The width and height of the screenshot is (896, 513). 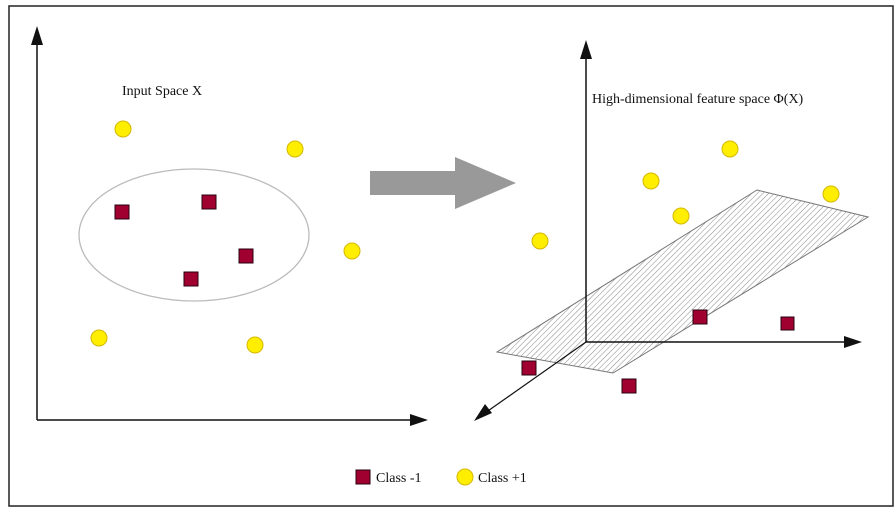 What do you see at coordinates (502, 478) in the screenshot?
I see `legend-class-plus1-label: Class +1` at bounding box center [502, 478].